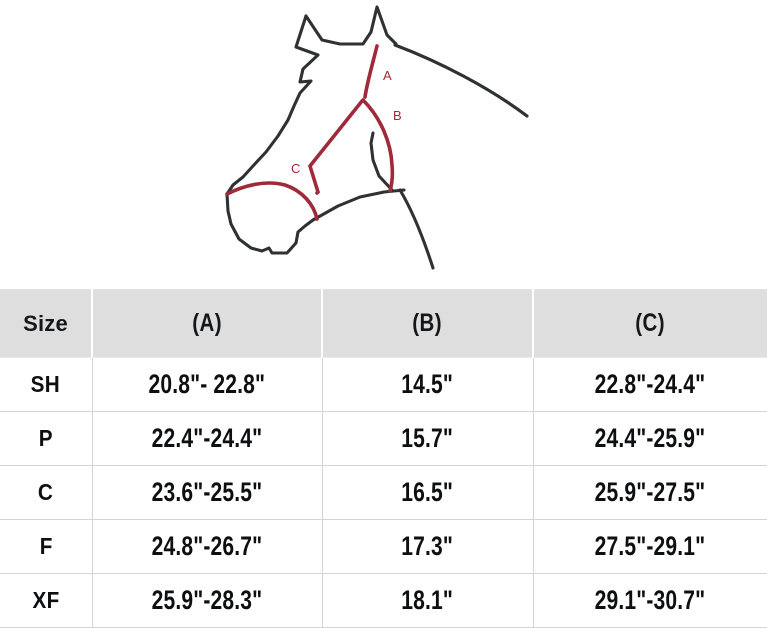  I want to click on table-row: F 24.8"-26.7" 17.3" 27.5"-29.1", so click(383, 546).